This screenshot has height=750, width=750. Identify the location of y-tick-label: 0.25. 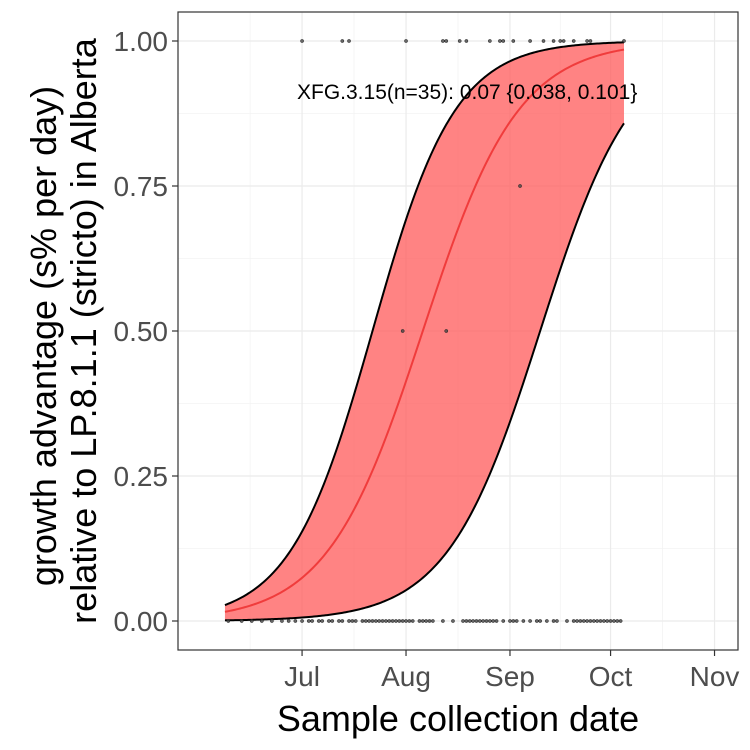
(141, 476).